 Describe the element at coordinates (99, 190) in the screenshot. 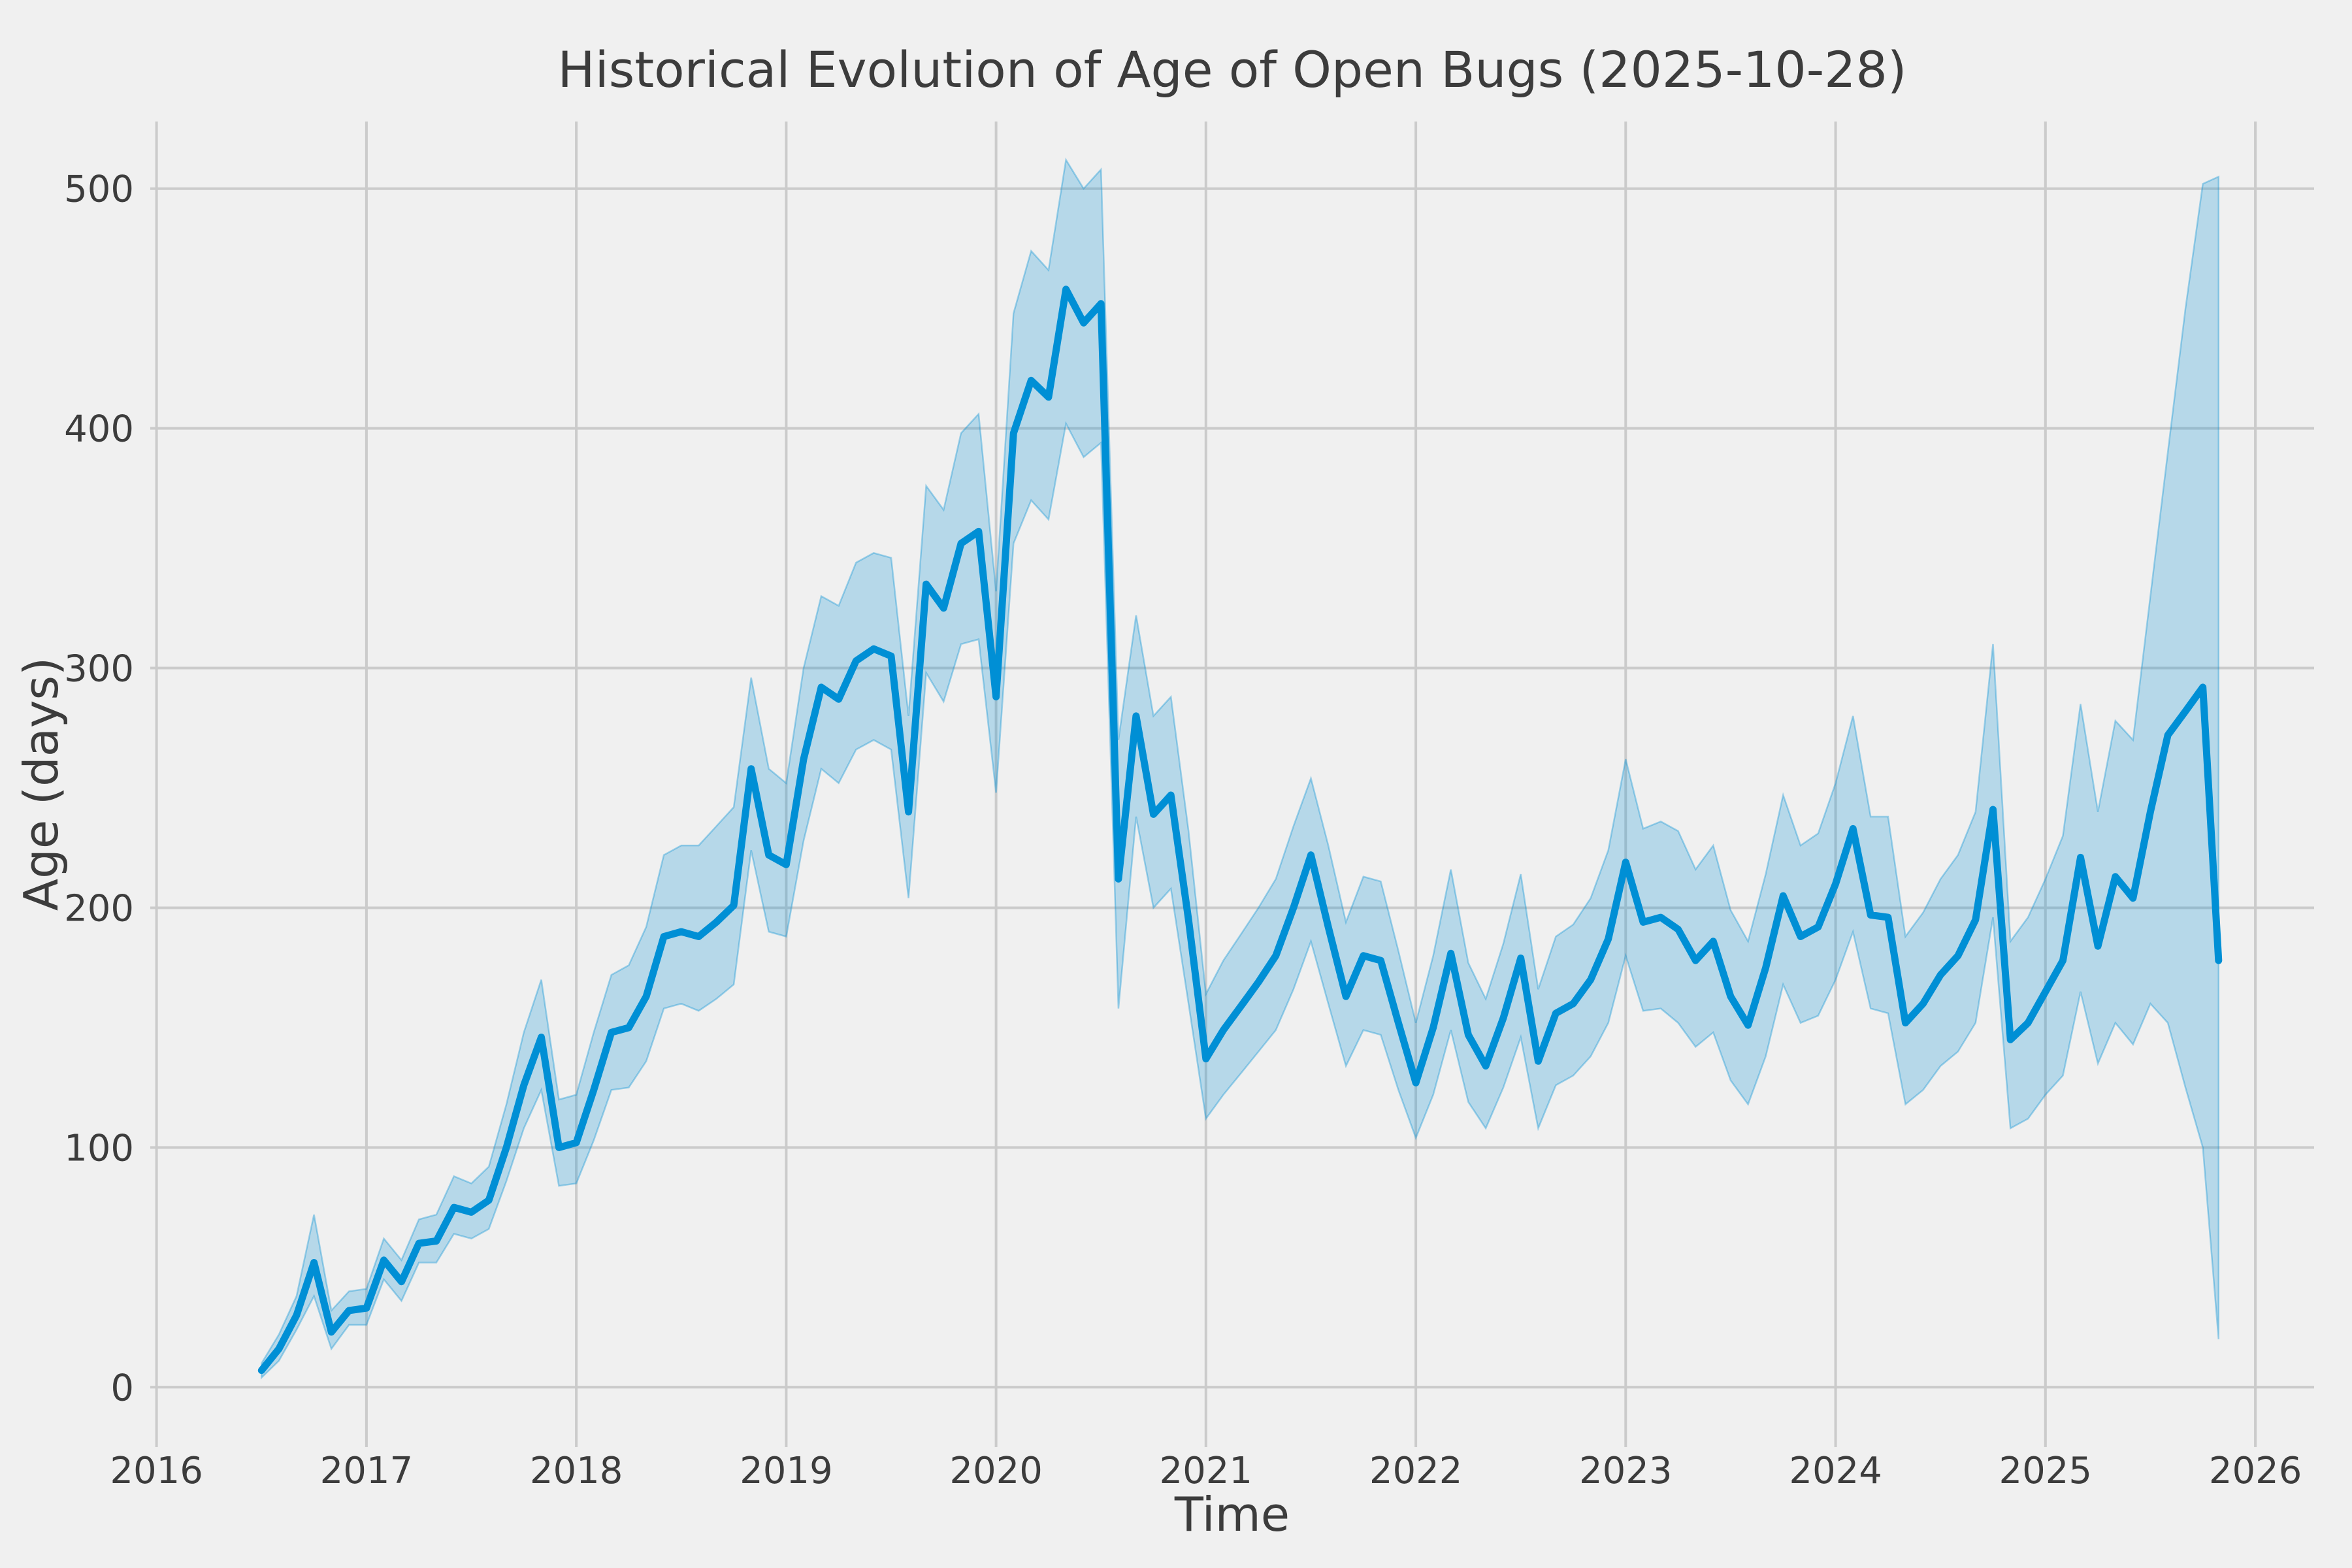

I see `y-tick-label: 500` at that location.